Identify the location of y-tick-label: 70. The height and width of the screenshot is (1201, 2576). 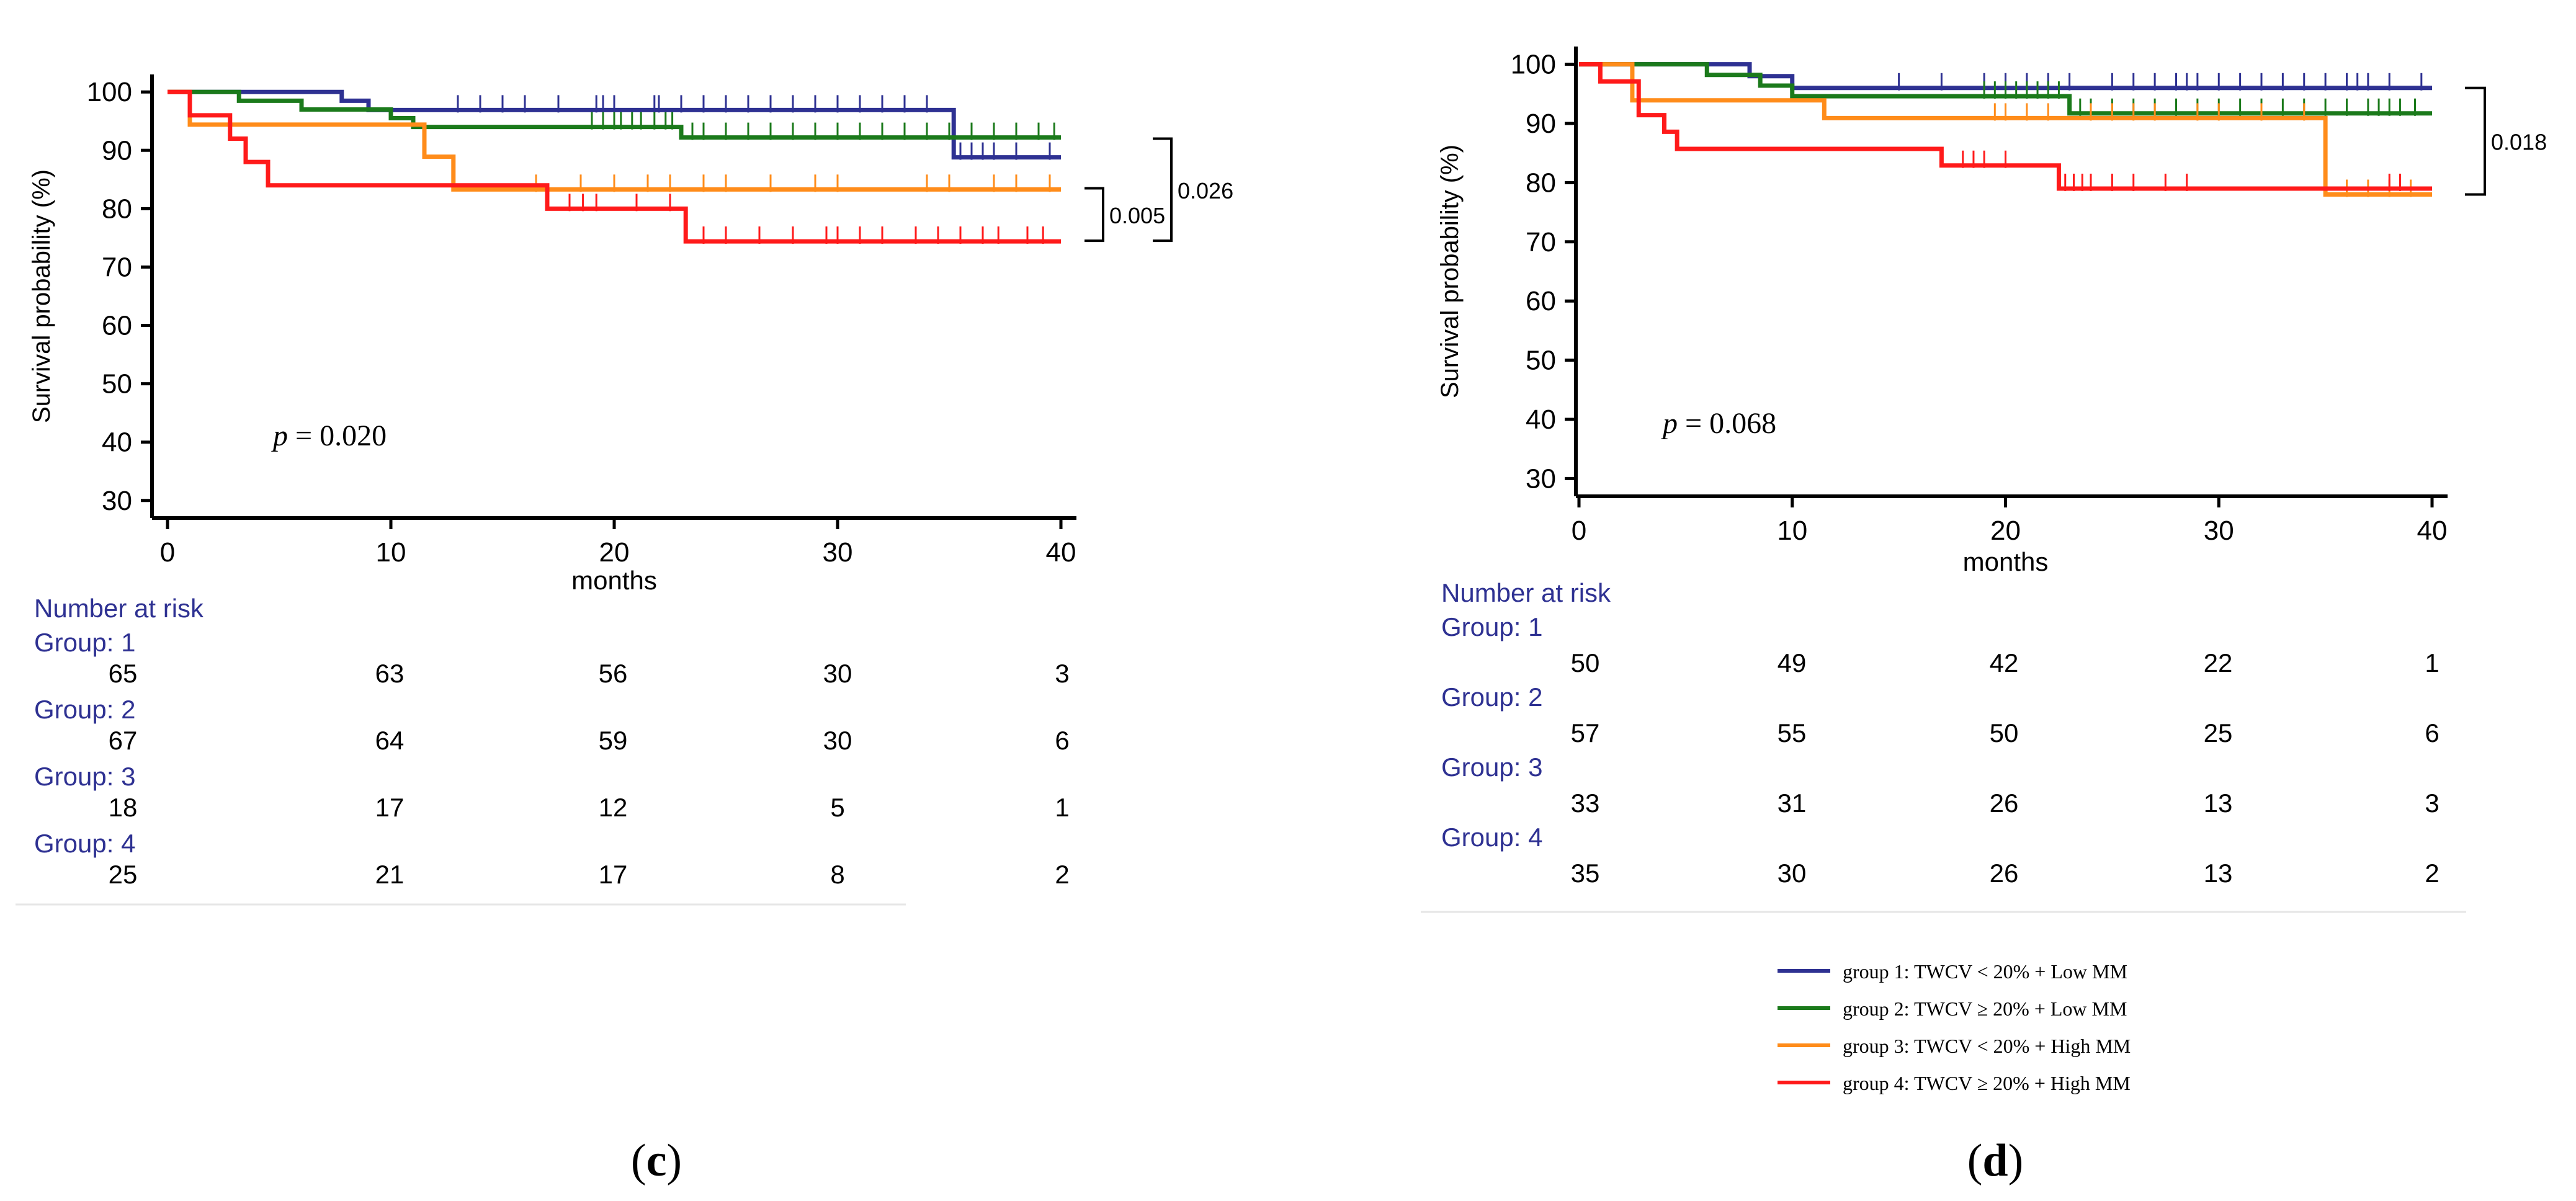
(1541, 242).